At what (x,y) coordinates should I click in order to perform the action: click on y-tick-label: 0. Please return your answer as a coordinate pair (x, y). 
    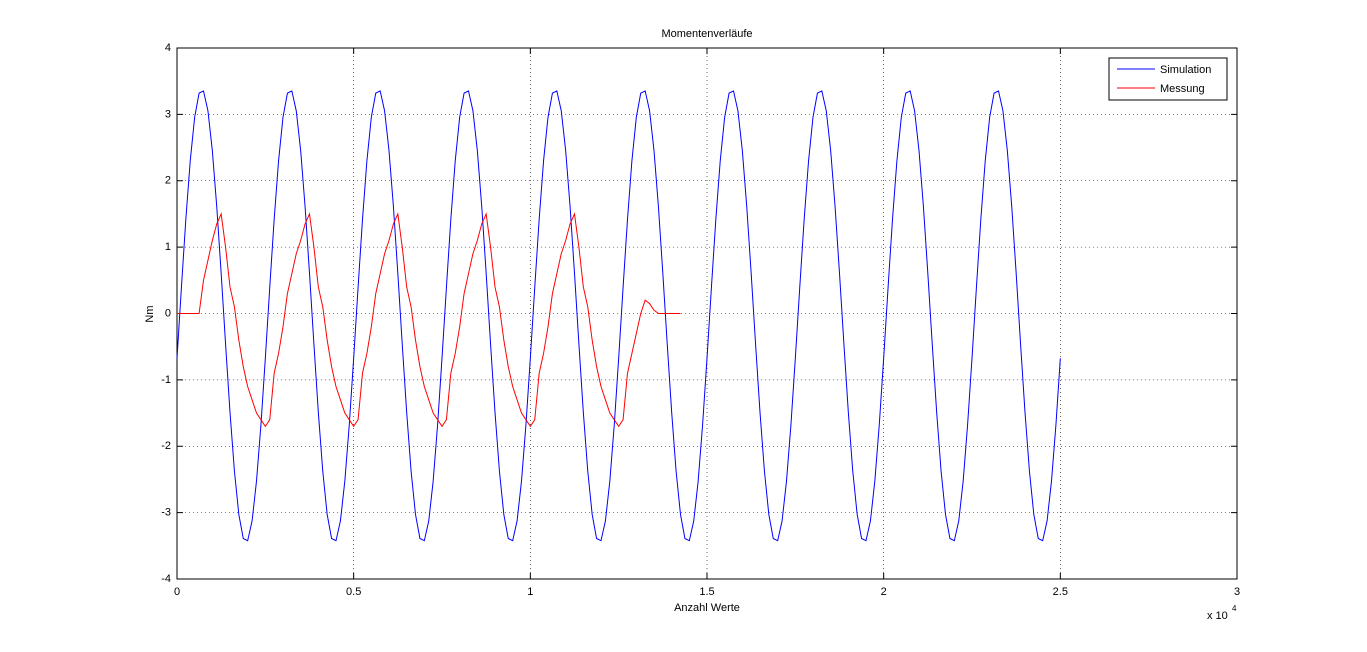
    Looking at the image, I should click on (168, 313).